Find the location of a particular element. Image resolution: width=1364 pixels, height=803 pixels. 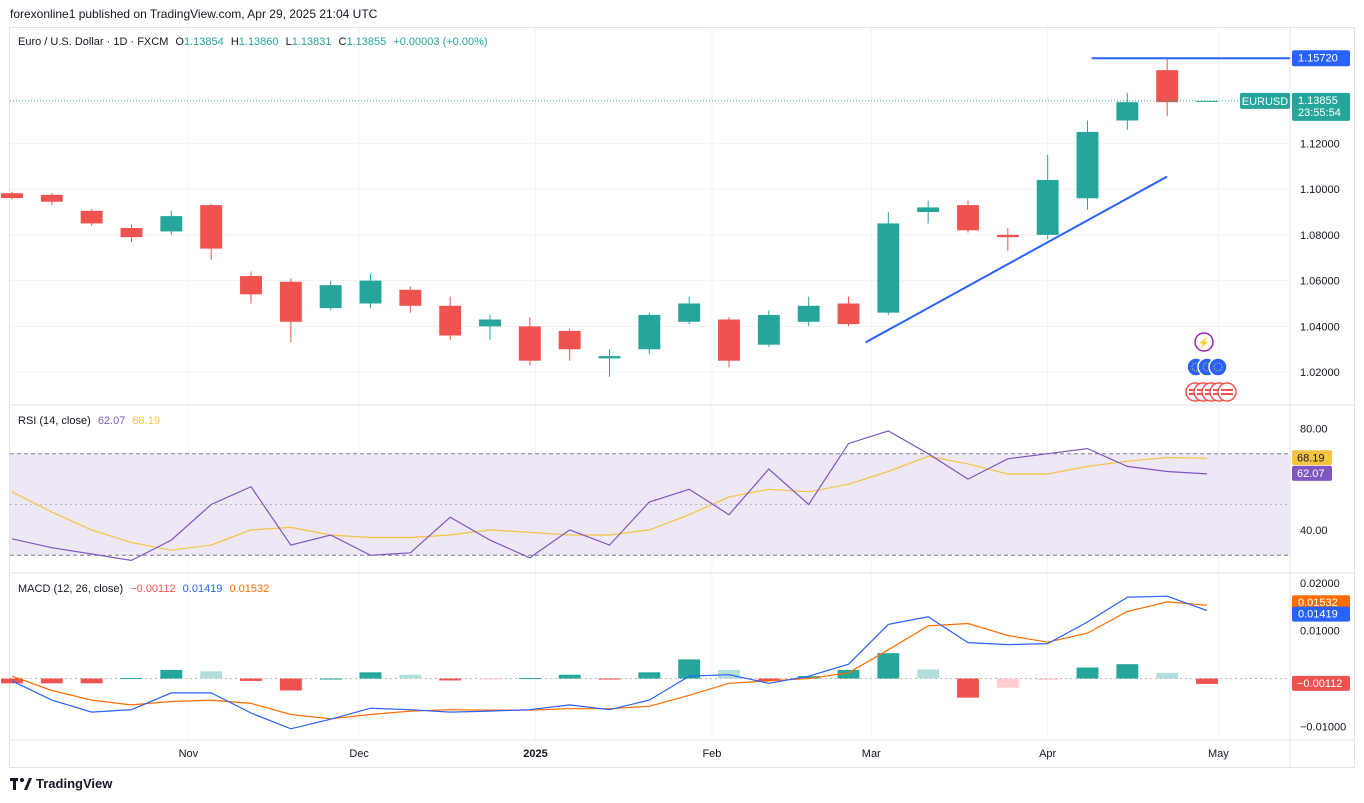

rsi-line is located at coordinates (609, 496).